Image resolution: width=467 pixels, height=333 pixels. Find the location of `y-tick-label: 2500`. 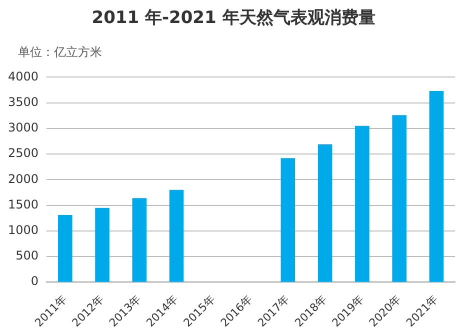

y-tick-label: 2500 is located at coordinates (23, 153).